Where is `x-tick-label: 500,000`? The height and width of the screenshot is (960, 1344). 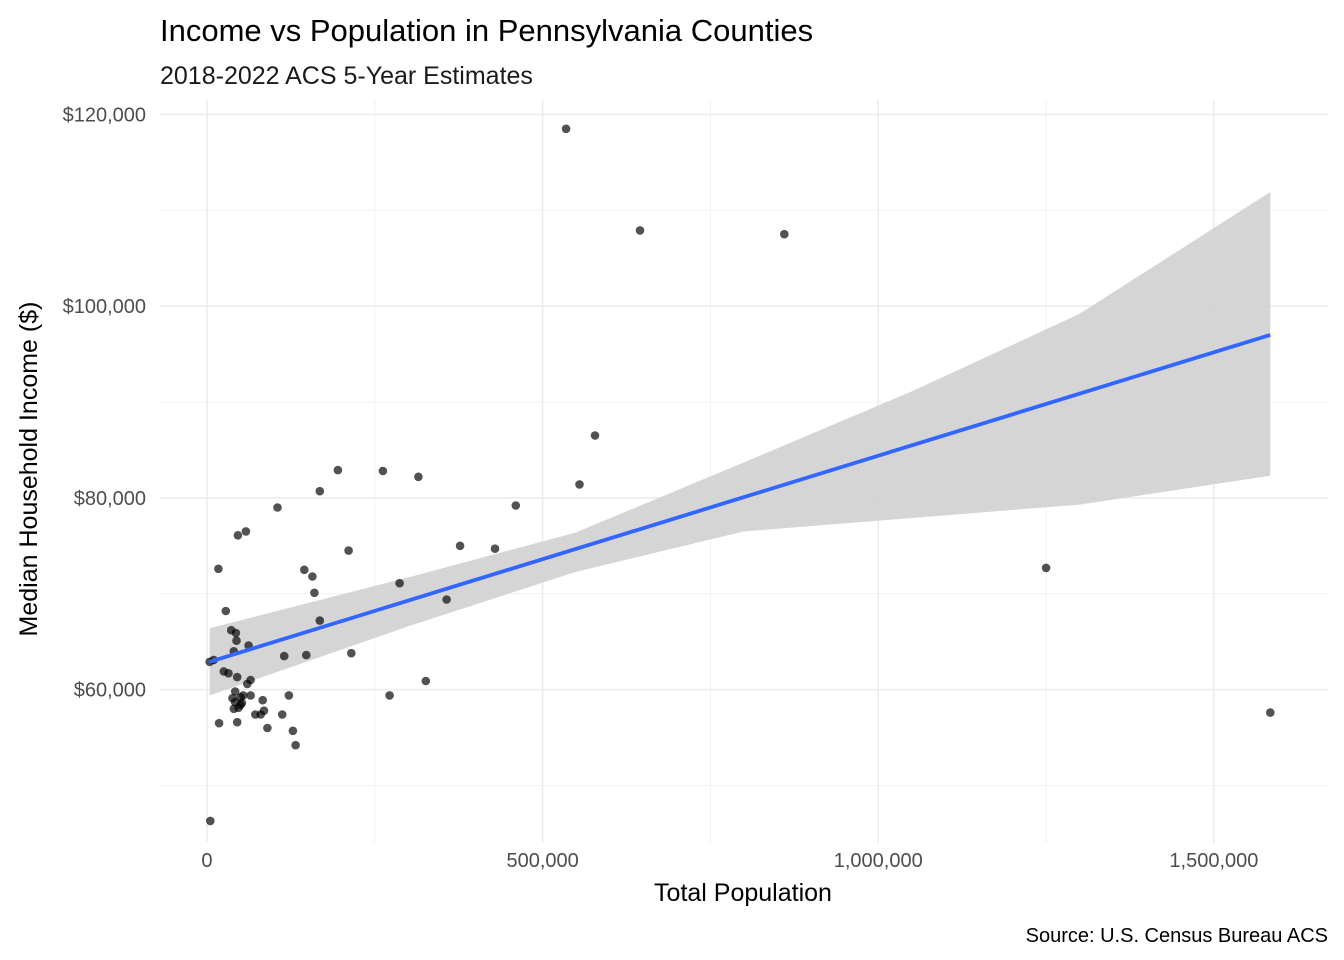
x-tick-label: 500,000 is located at coordinates (542, 861).